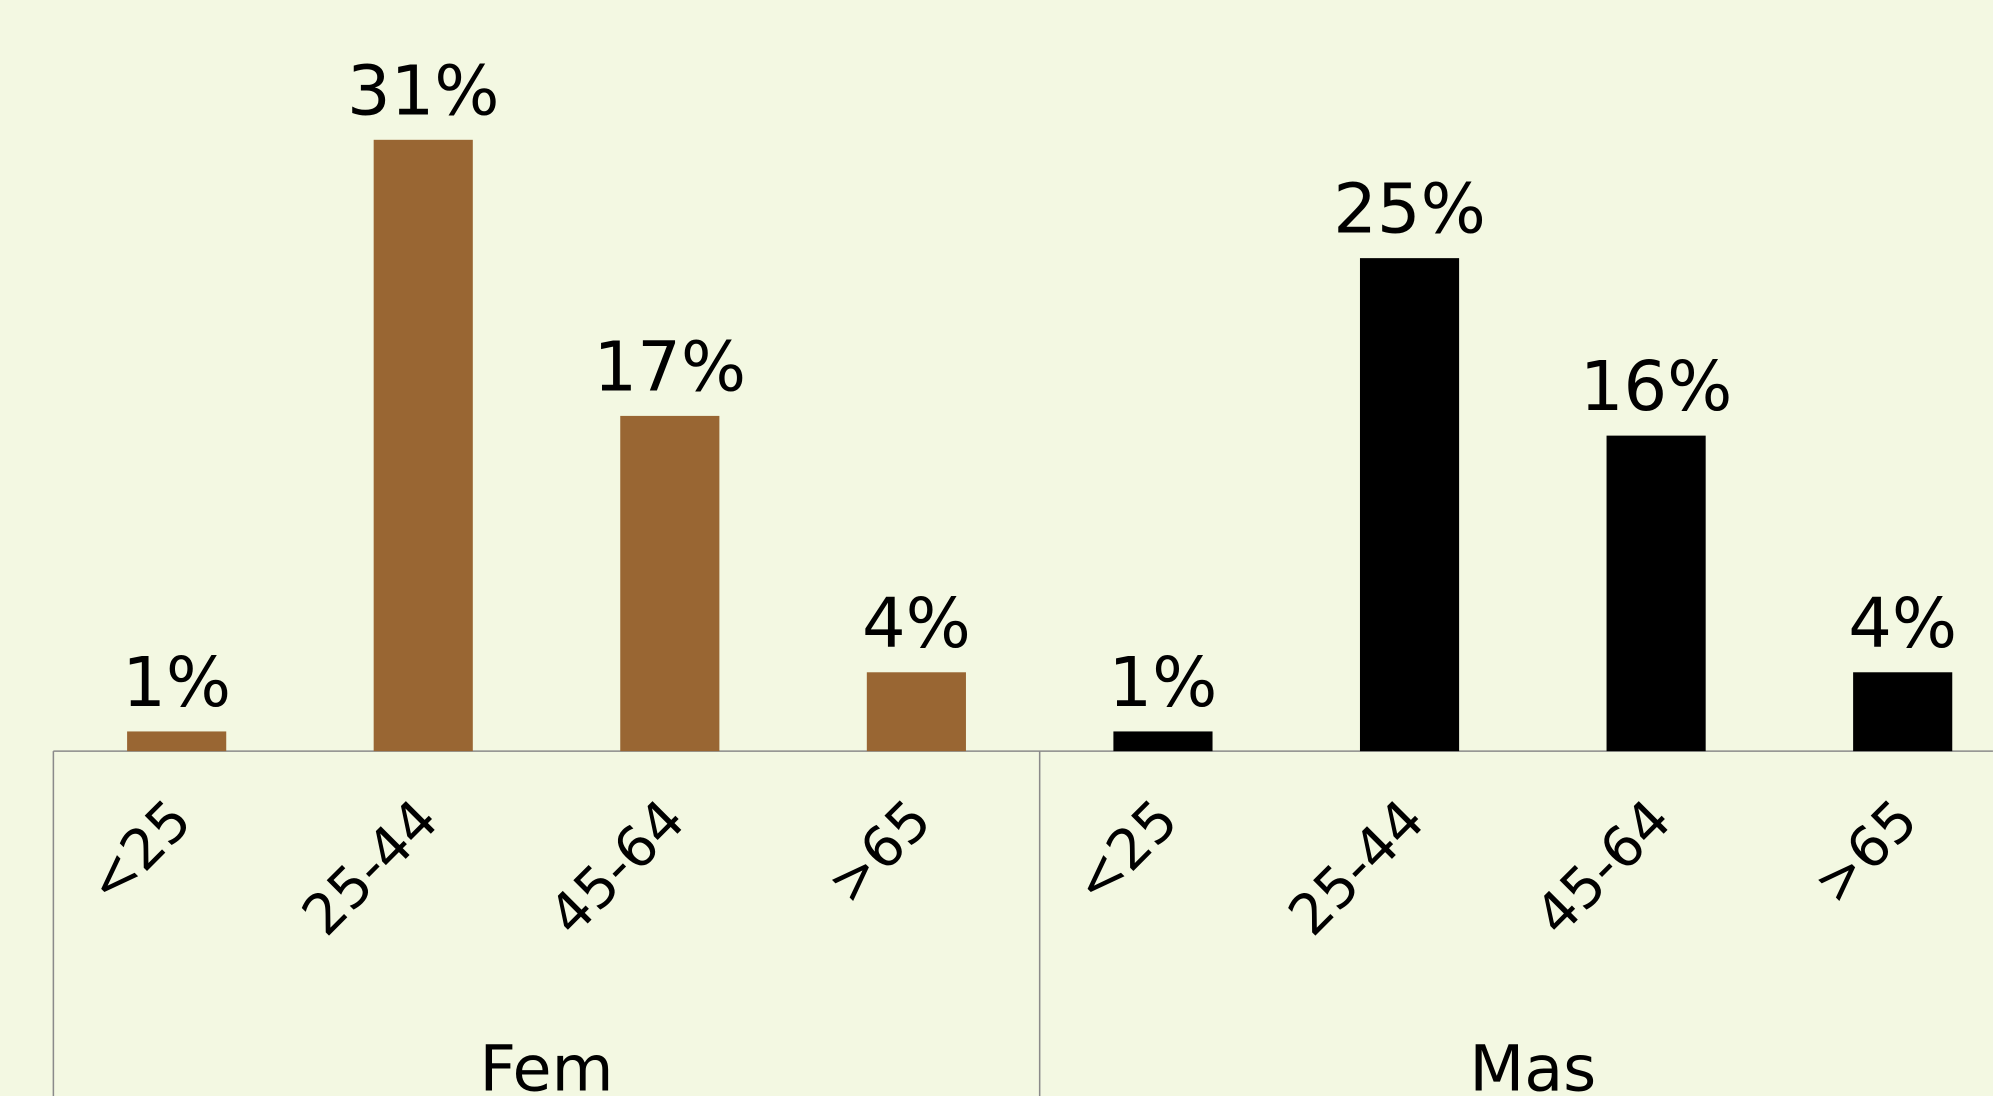  Describe the element at coordinates (1409, 210) in the screenshot. I see `data-label: 25%` at that location.